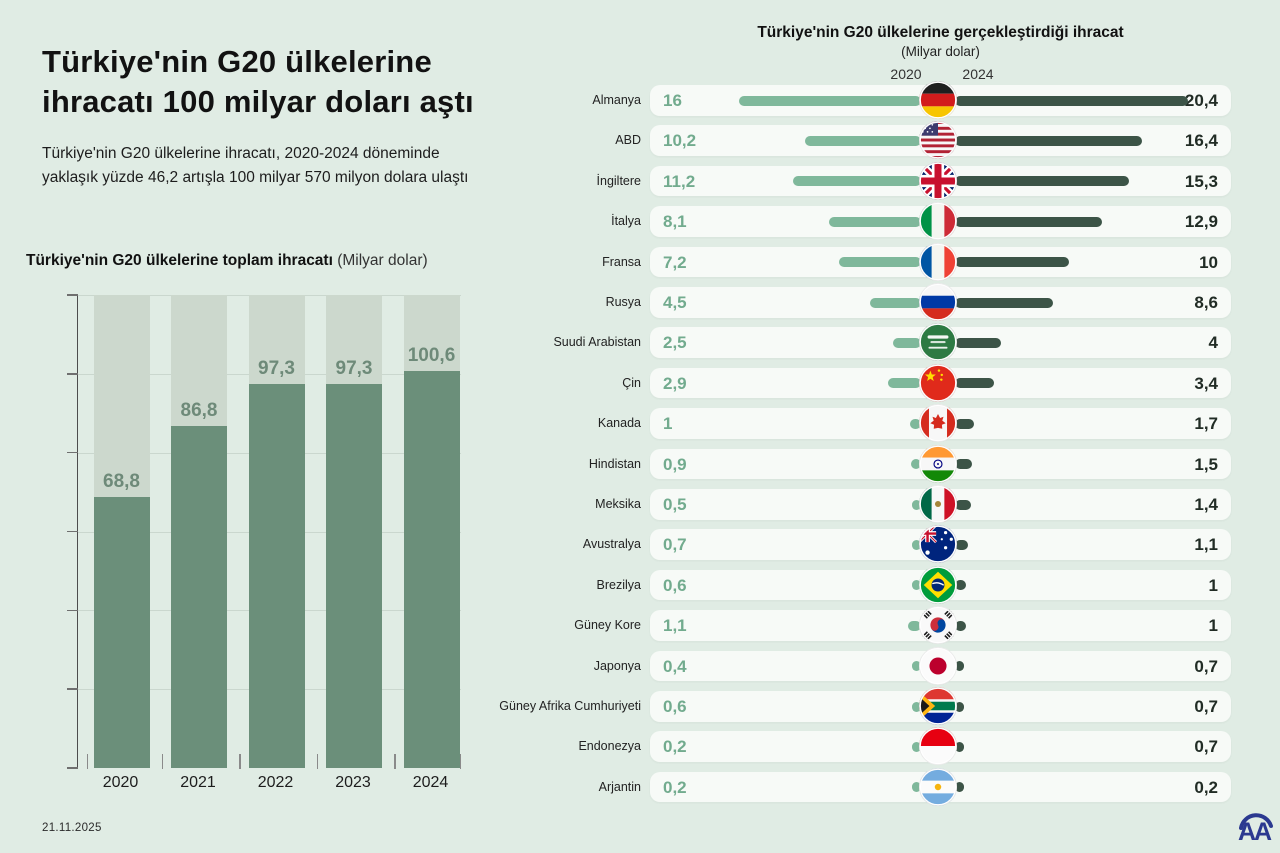 The image size is (1280, 853). Describe the element at coordinates (570, 706) in the screenshot. I see `country-label: Güney Afrika Cumhuriyeti` at that location.